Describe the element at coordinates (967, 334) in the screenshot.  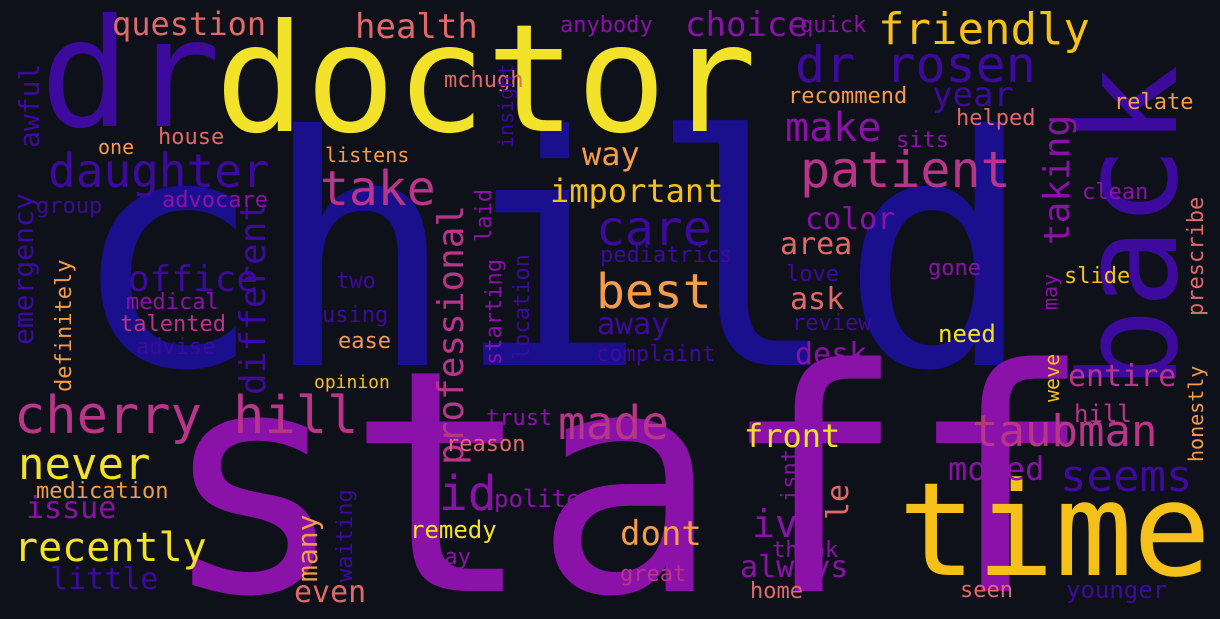
I see `word-need: need` at that location.